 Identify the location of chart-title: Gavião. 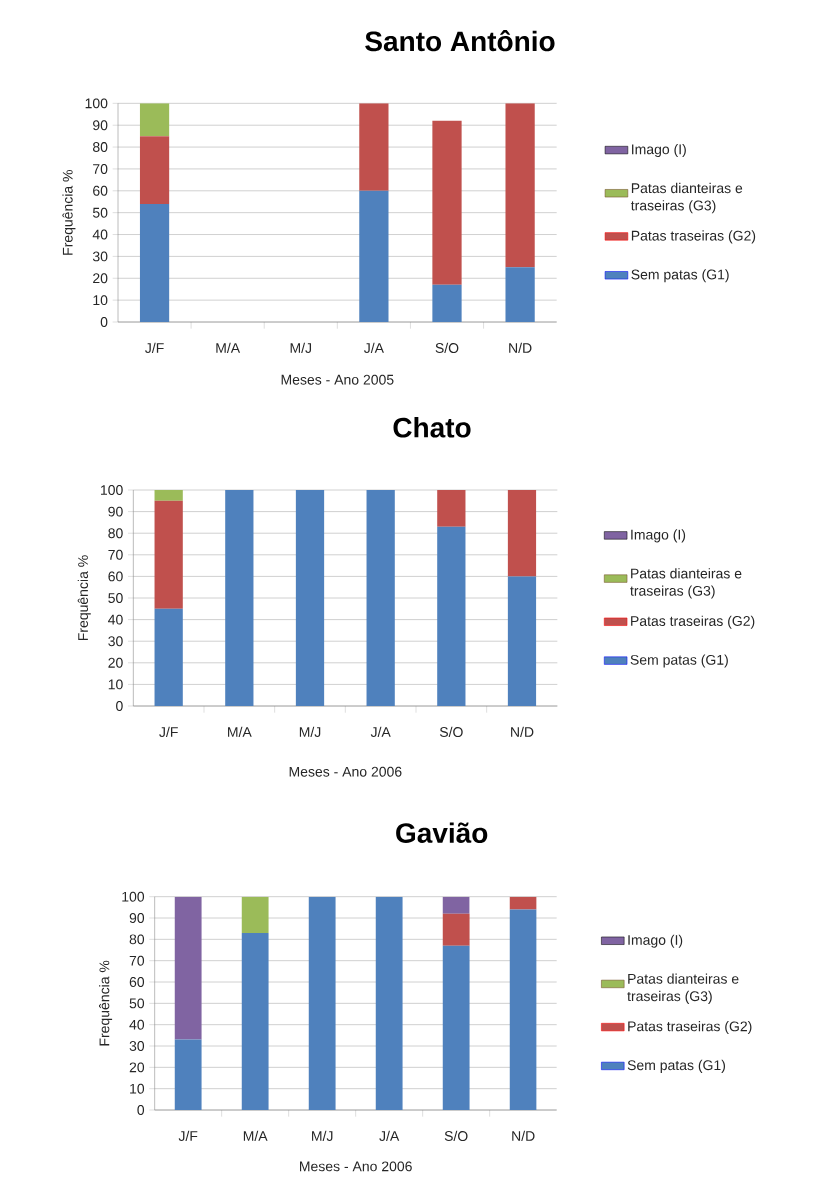
(442, 832).